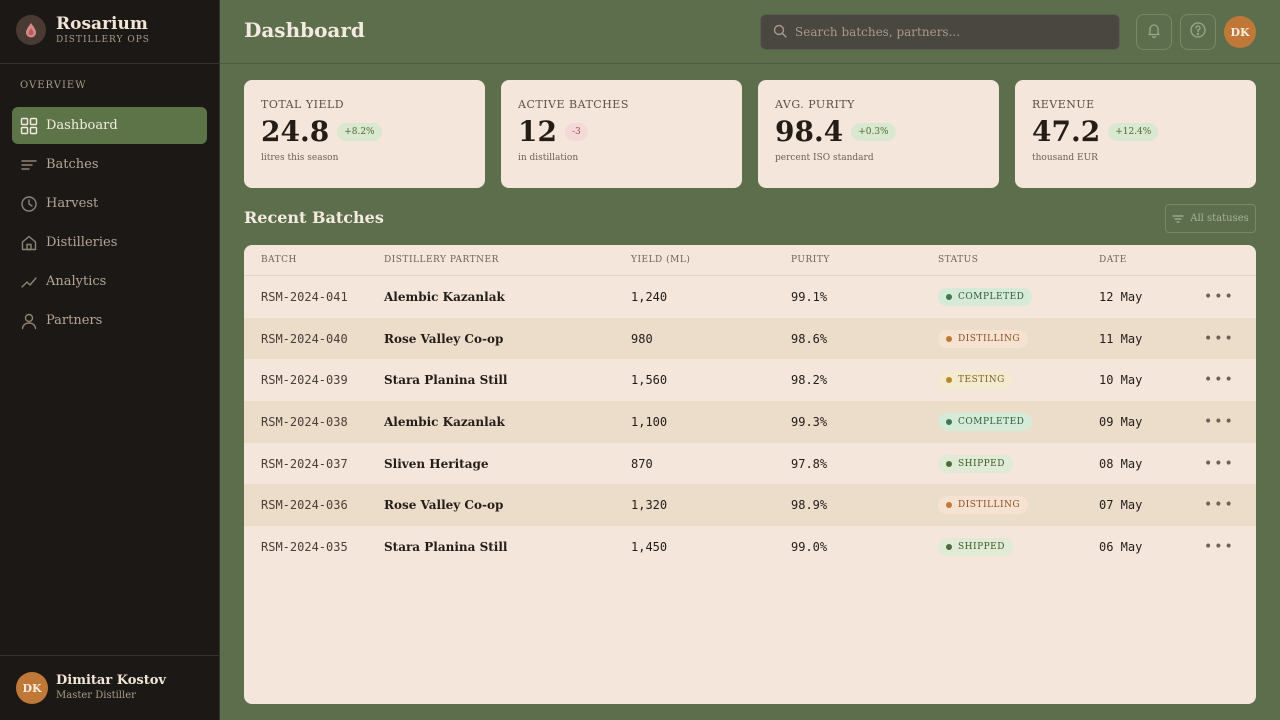 The height and width of the screenshot is (720, 1280). I want to click on column-header-status: Status, so click(958, 260).